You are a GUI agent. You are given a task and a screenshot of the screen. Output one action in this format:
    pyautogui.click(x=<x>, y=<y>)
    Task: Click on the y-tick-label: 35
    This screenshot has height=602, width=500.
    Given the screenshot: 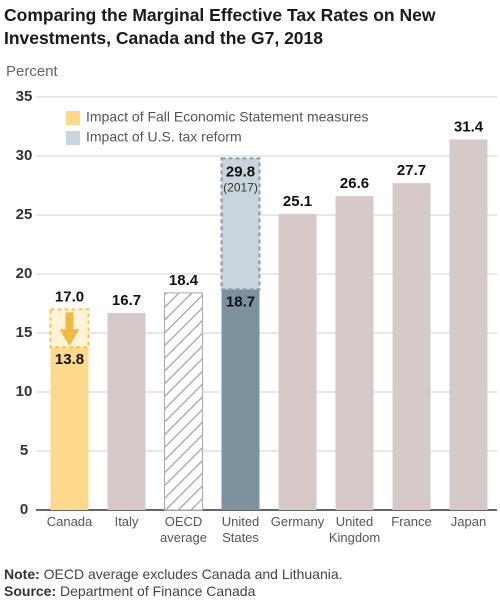 What is the action you would take?
    pyautogui.click(x=24, y=96)
    